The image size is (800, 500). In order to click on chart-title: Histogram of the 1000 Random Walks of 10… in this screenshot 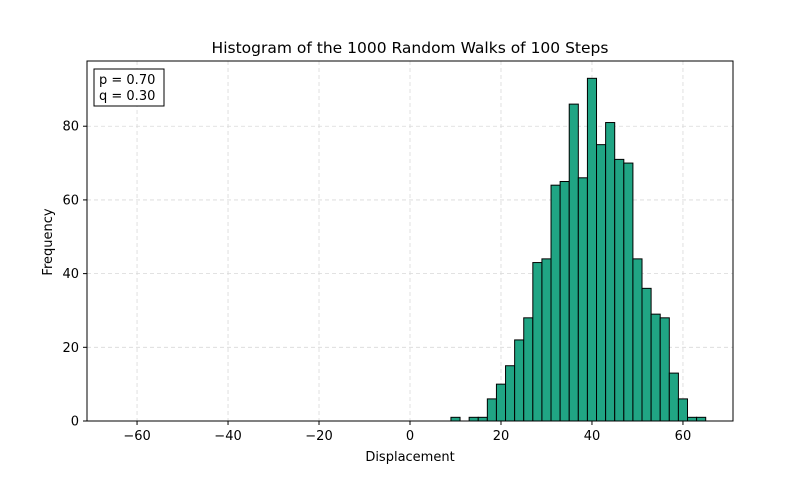, I will do `click(410, 48)`.